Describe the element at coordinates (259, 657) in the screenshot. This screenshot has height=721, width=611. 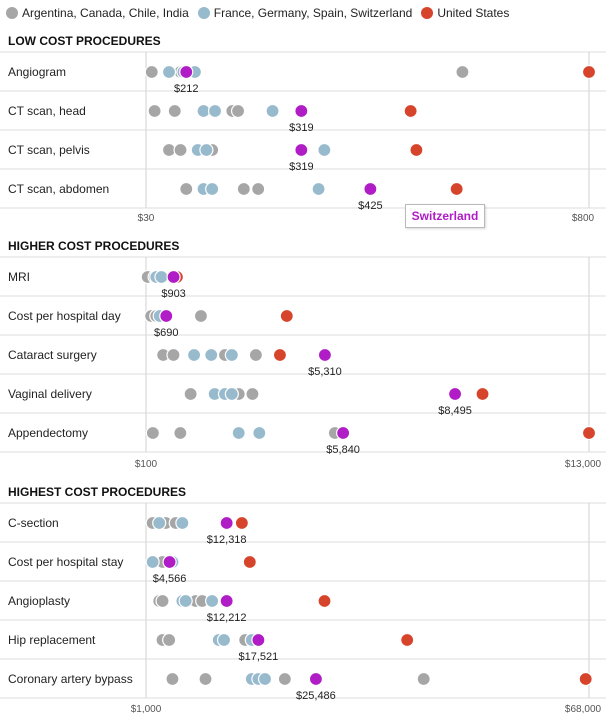
I see `highlight-value-label: $17,521` at that location.